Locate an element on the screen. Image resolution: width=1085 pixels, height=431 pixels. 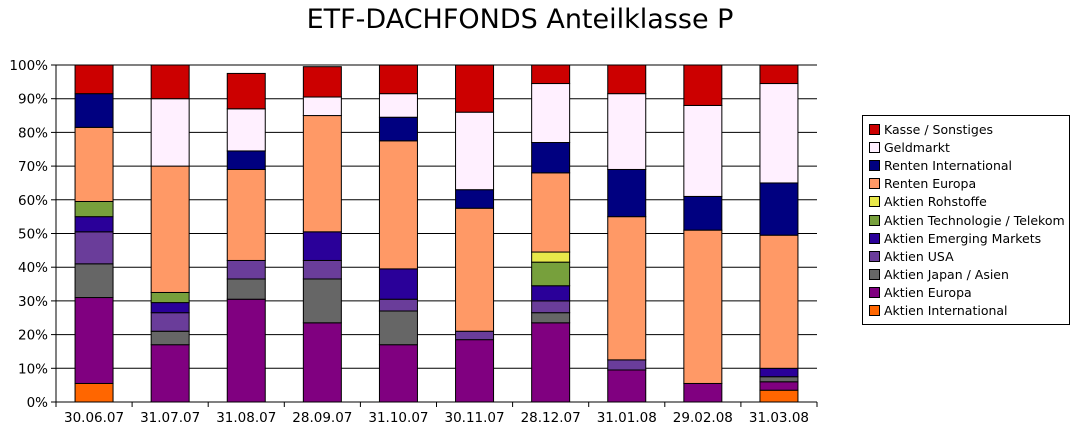
legend-item: Aktien International is located at coordinates (969, 311).